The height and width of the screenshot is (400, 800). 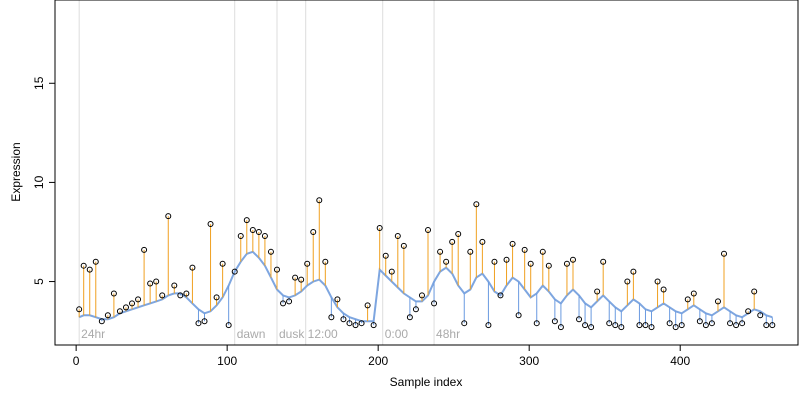 What do you see at coordinates (39, 83) in the screenshot?
I see `y-tick-label: 15` at bounding box center [39, 83].